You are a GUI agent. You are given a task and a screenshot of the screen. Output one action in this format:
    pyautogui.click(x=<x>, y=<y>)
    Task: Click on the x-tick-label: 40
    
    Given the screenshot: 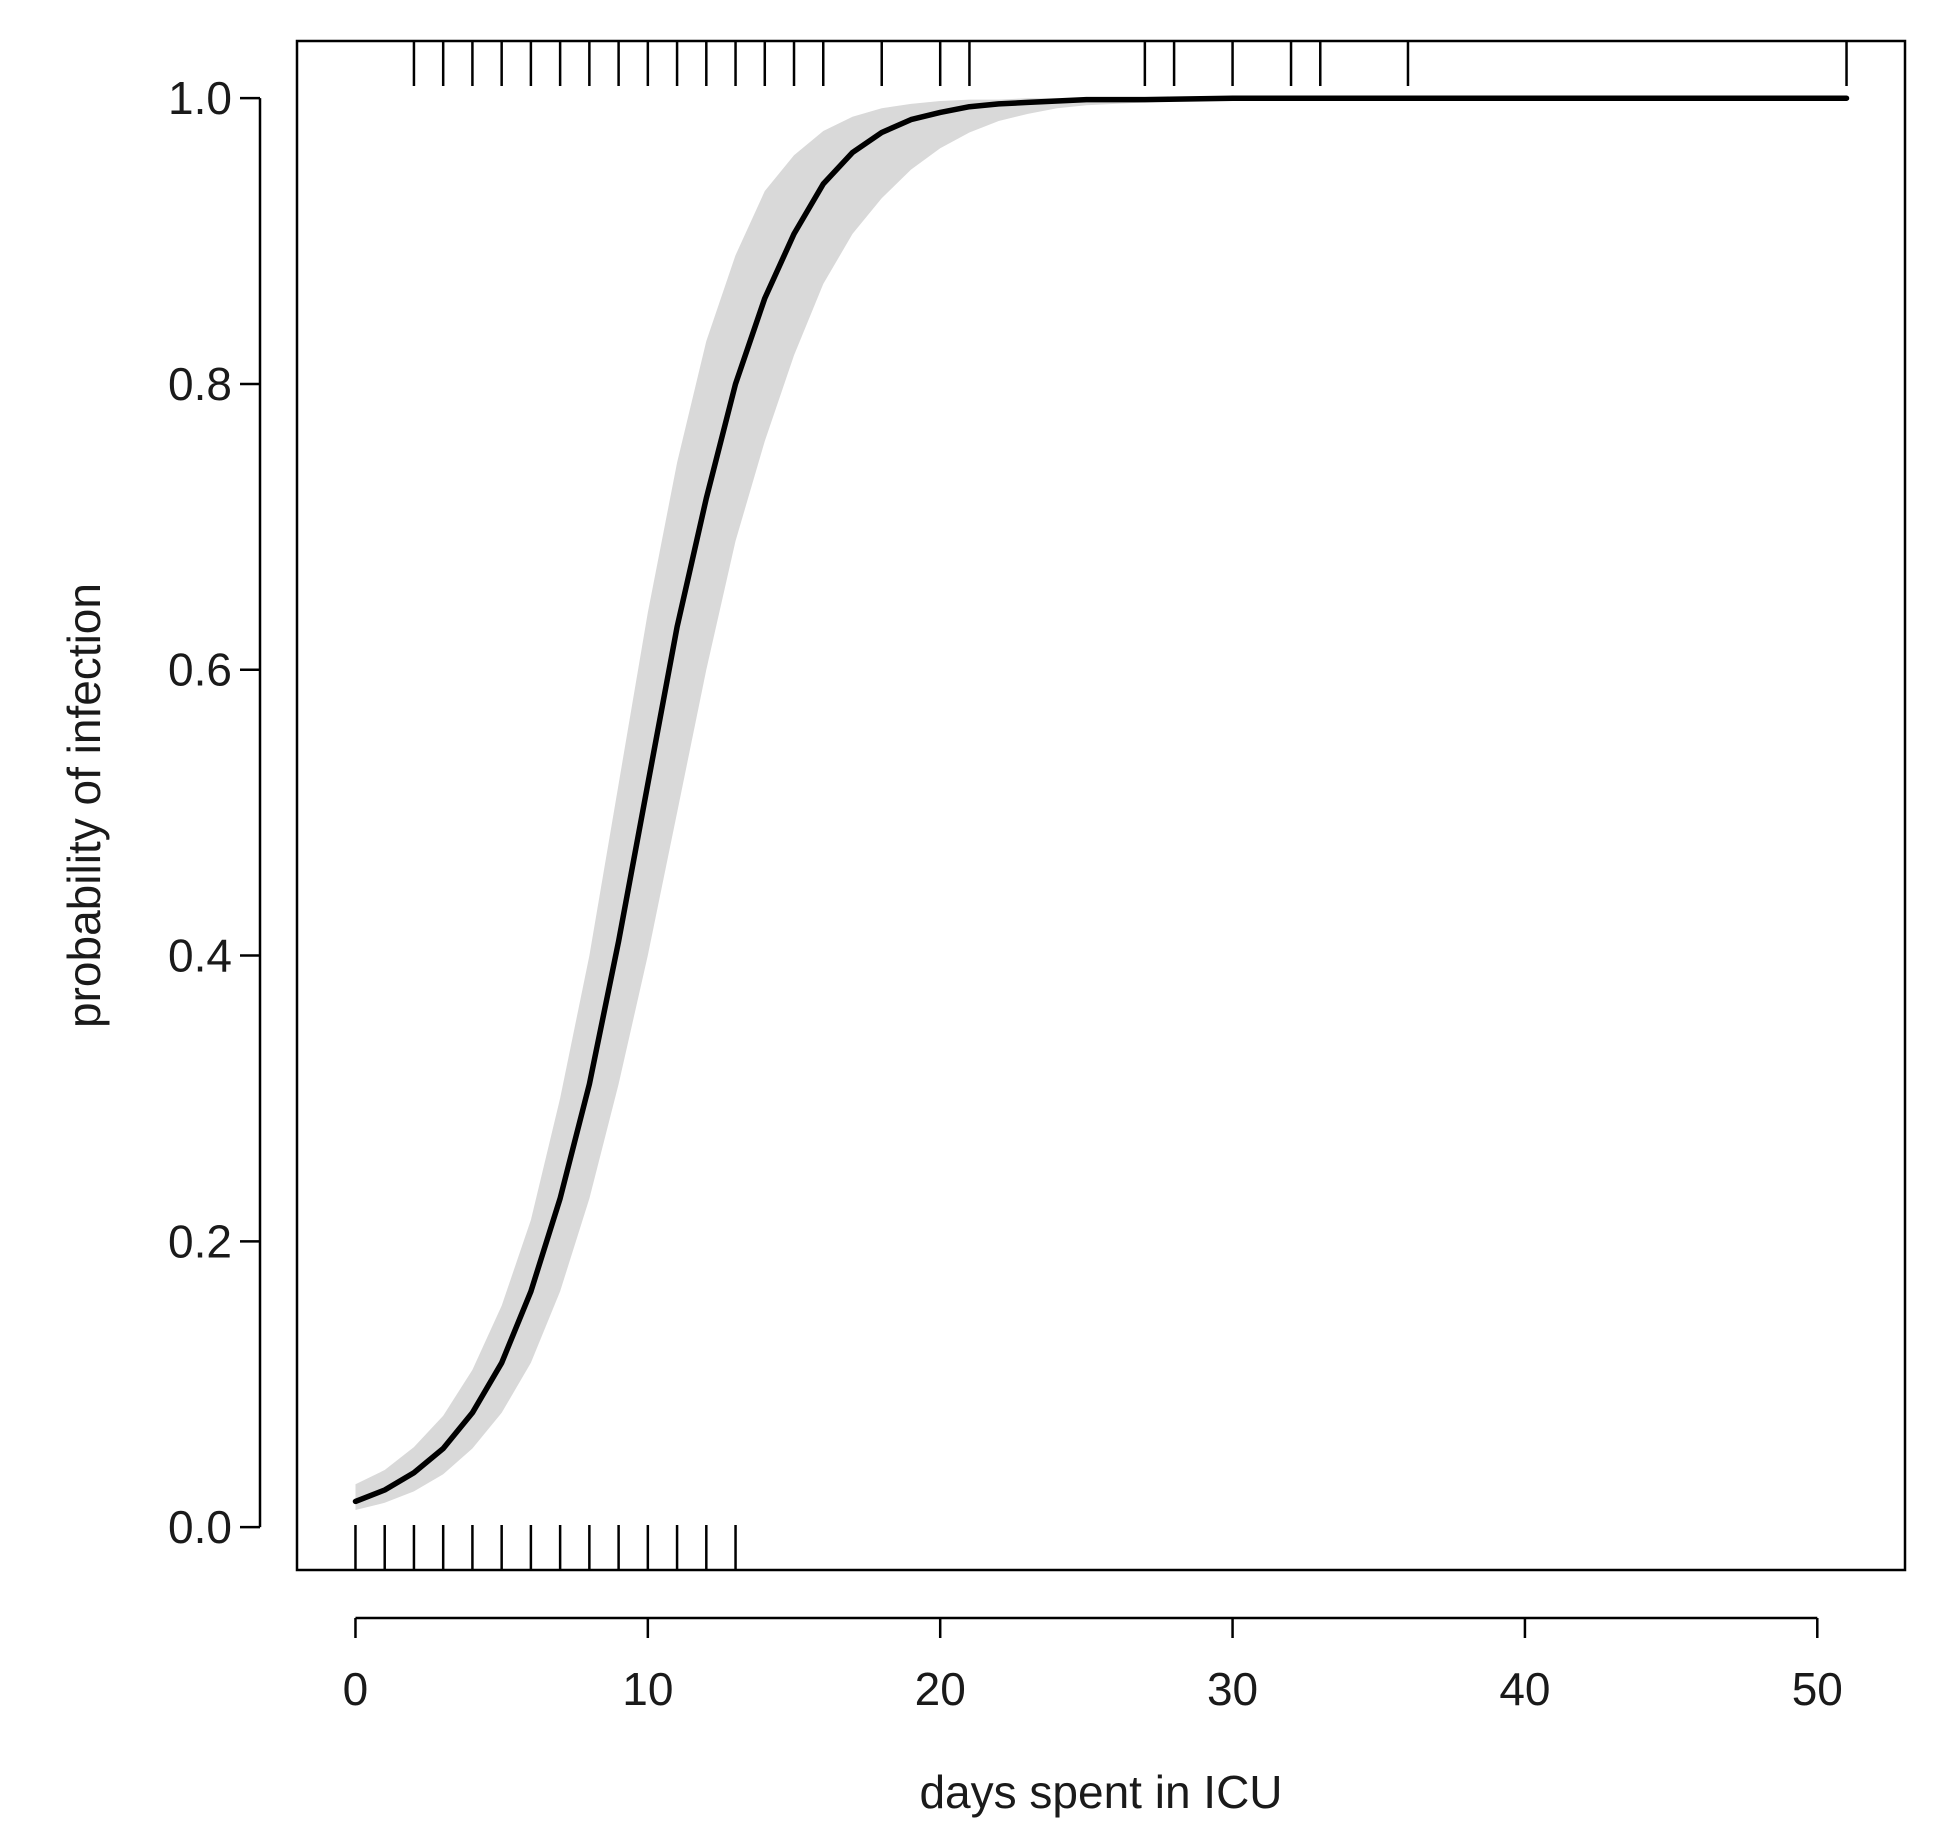 What is the action you would take?
    pyautogui.click(x=1524, y=1689)
    